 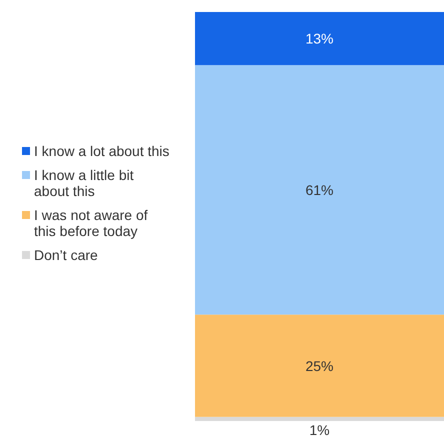 I want to click on legend-label: I know a little bit about this, so click(x=84, y=183).